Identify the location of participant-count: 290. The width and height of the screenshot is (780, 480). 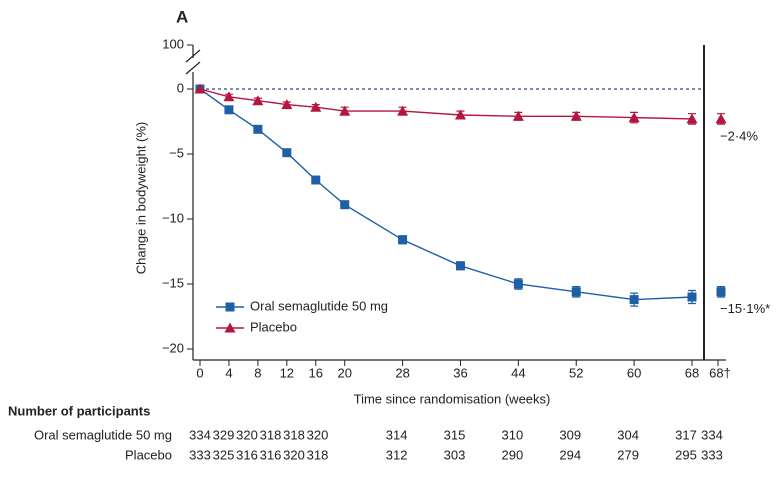
(513, 454).